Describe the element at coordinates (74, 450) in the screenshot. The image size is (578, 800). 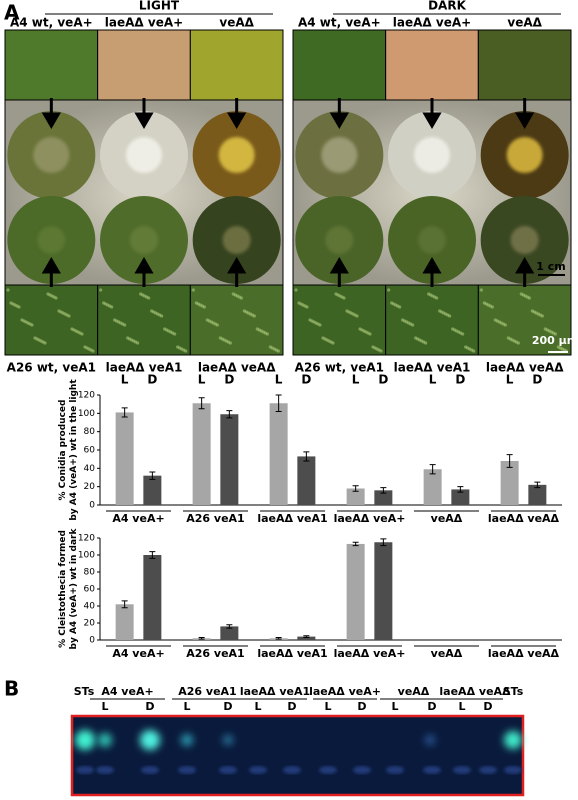
I see `y-label-line: by A4 (veA+) wt in the light` at that location.